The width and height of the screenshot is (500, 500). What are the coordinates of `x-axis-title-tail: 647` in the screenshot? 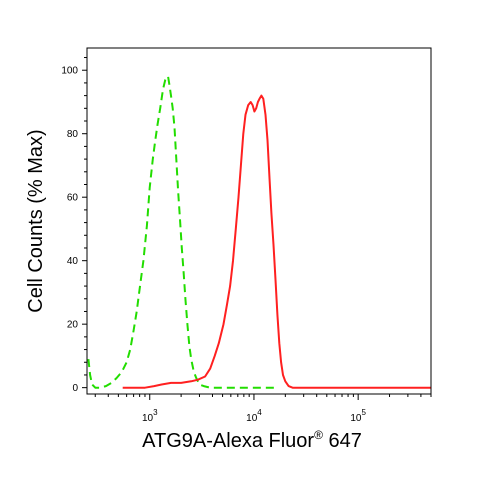 It's located at (342, 441).